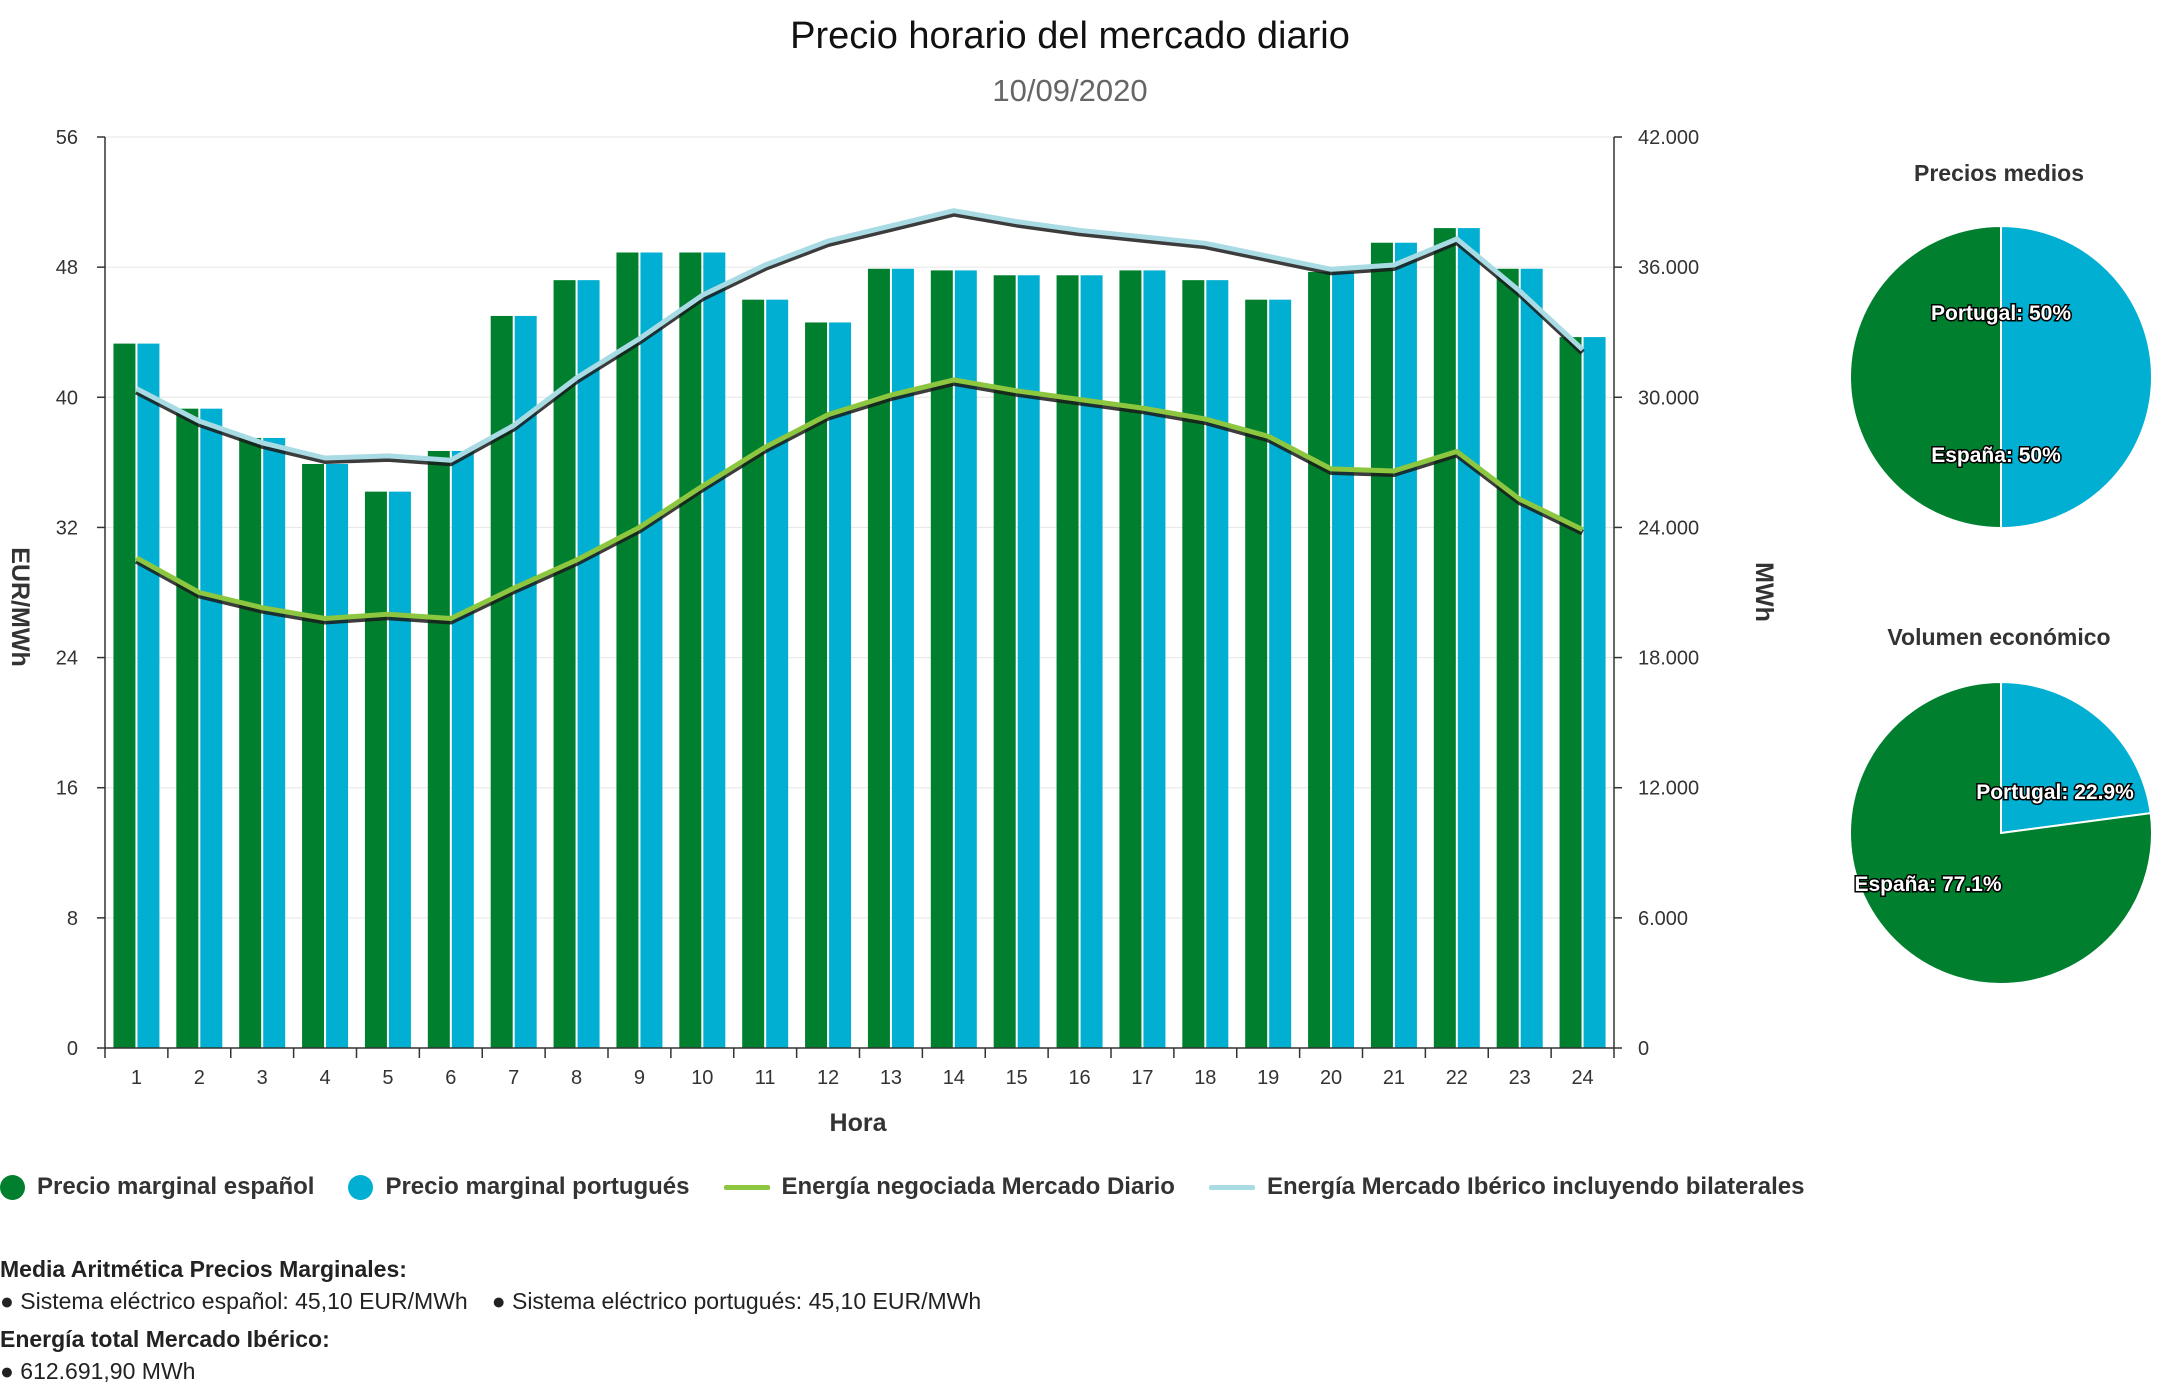  I want to click on x-tick-label: 16, so click(1079, 1078).